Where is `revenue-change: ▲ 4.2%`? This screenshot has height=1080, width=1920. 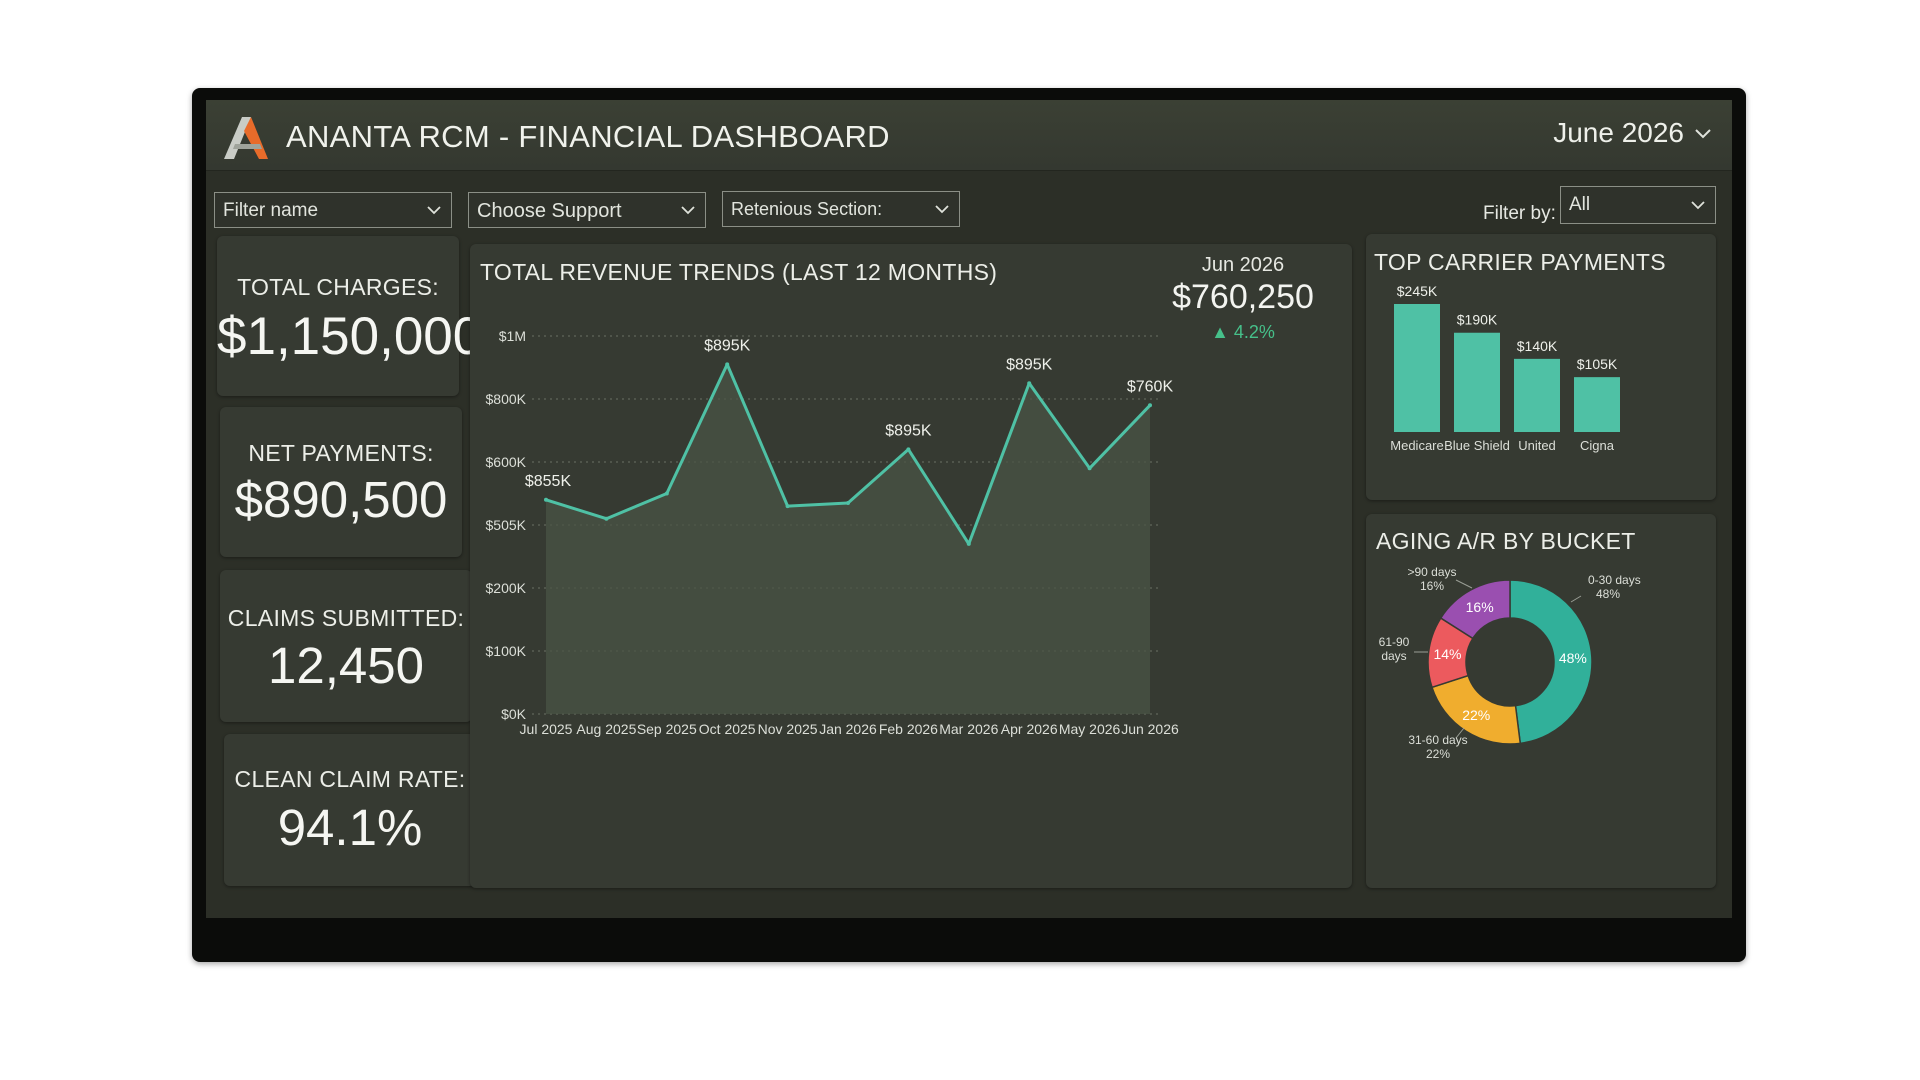
revenue-change: ▲ 4.2% is located at coordinates (1243, 332).